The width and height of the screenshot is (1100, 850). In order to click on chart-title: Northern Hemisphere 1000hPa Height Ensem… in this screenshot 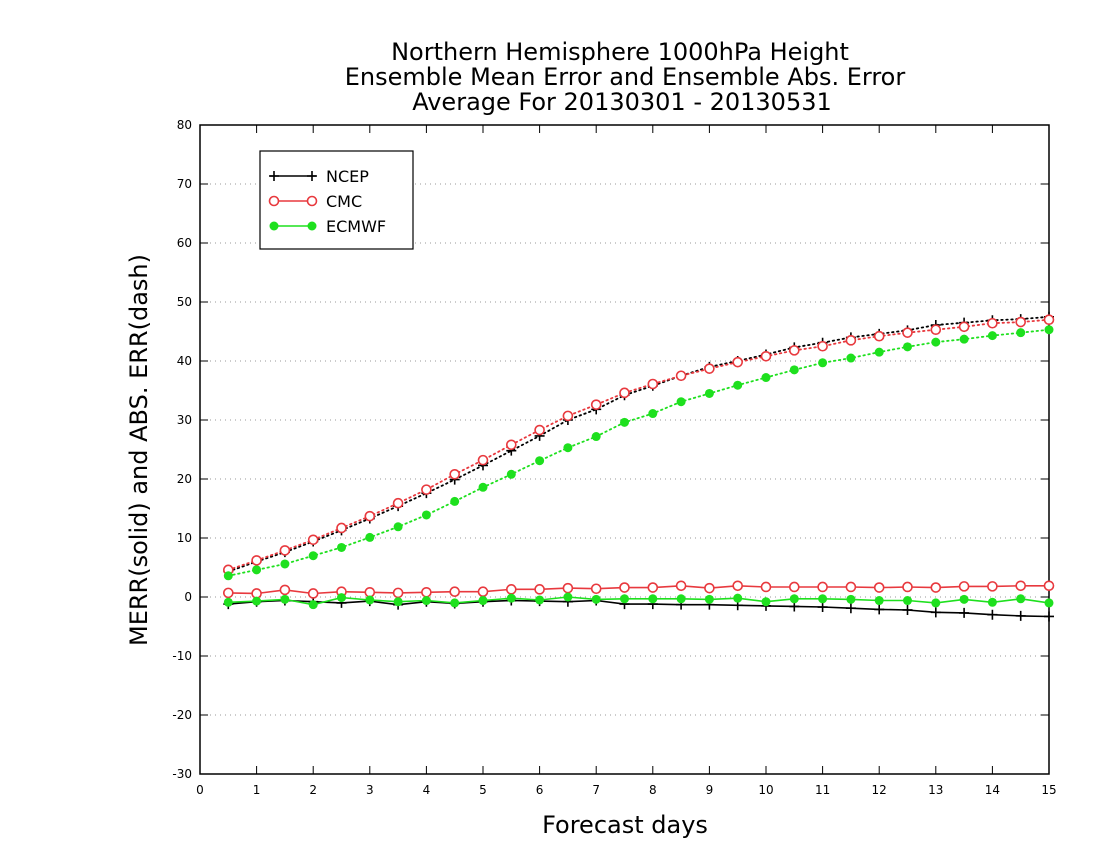, I will do `click(625, 77)`.